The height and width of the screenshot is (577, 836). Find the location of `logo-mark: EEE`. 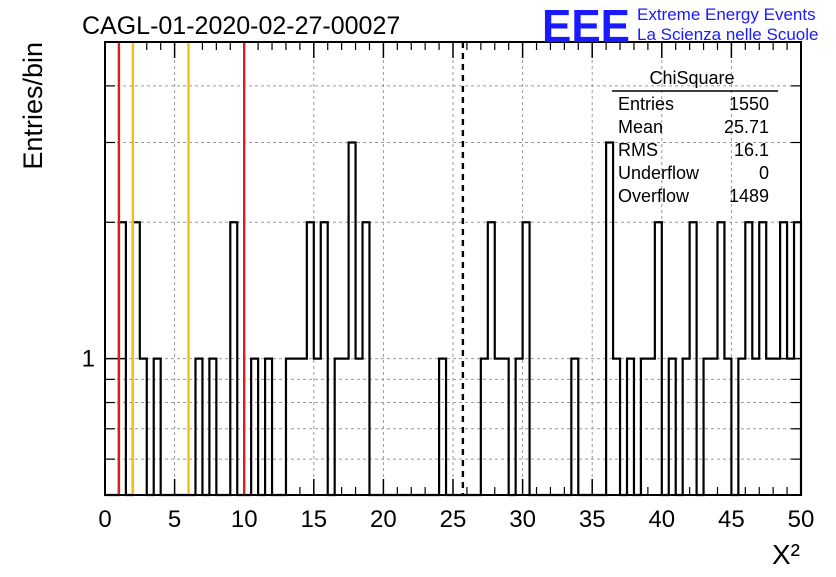

logo-mark: EEE is located at coordinates (586, 26).